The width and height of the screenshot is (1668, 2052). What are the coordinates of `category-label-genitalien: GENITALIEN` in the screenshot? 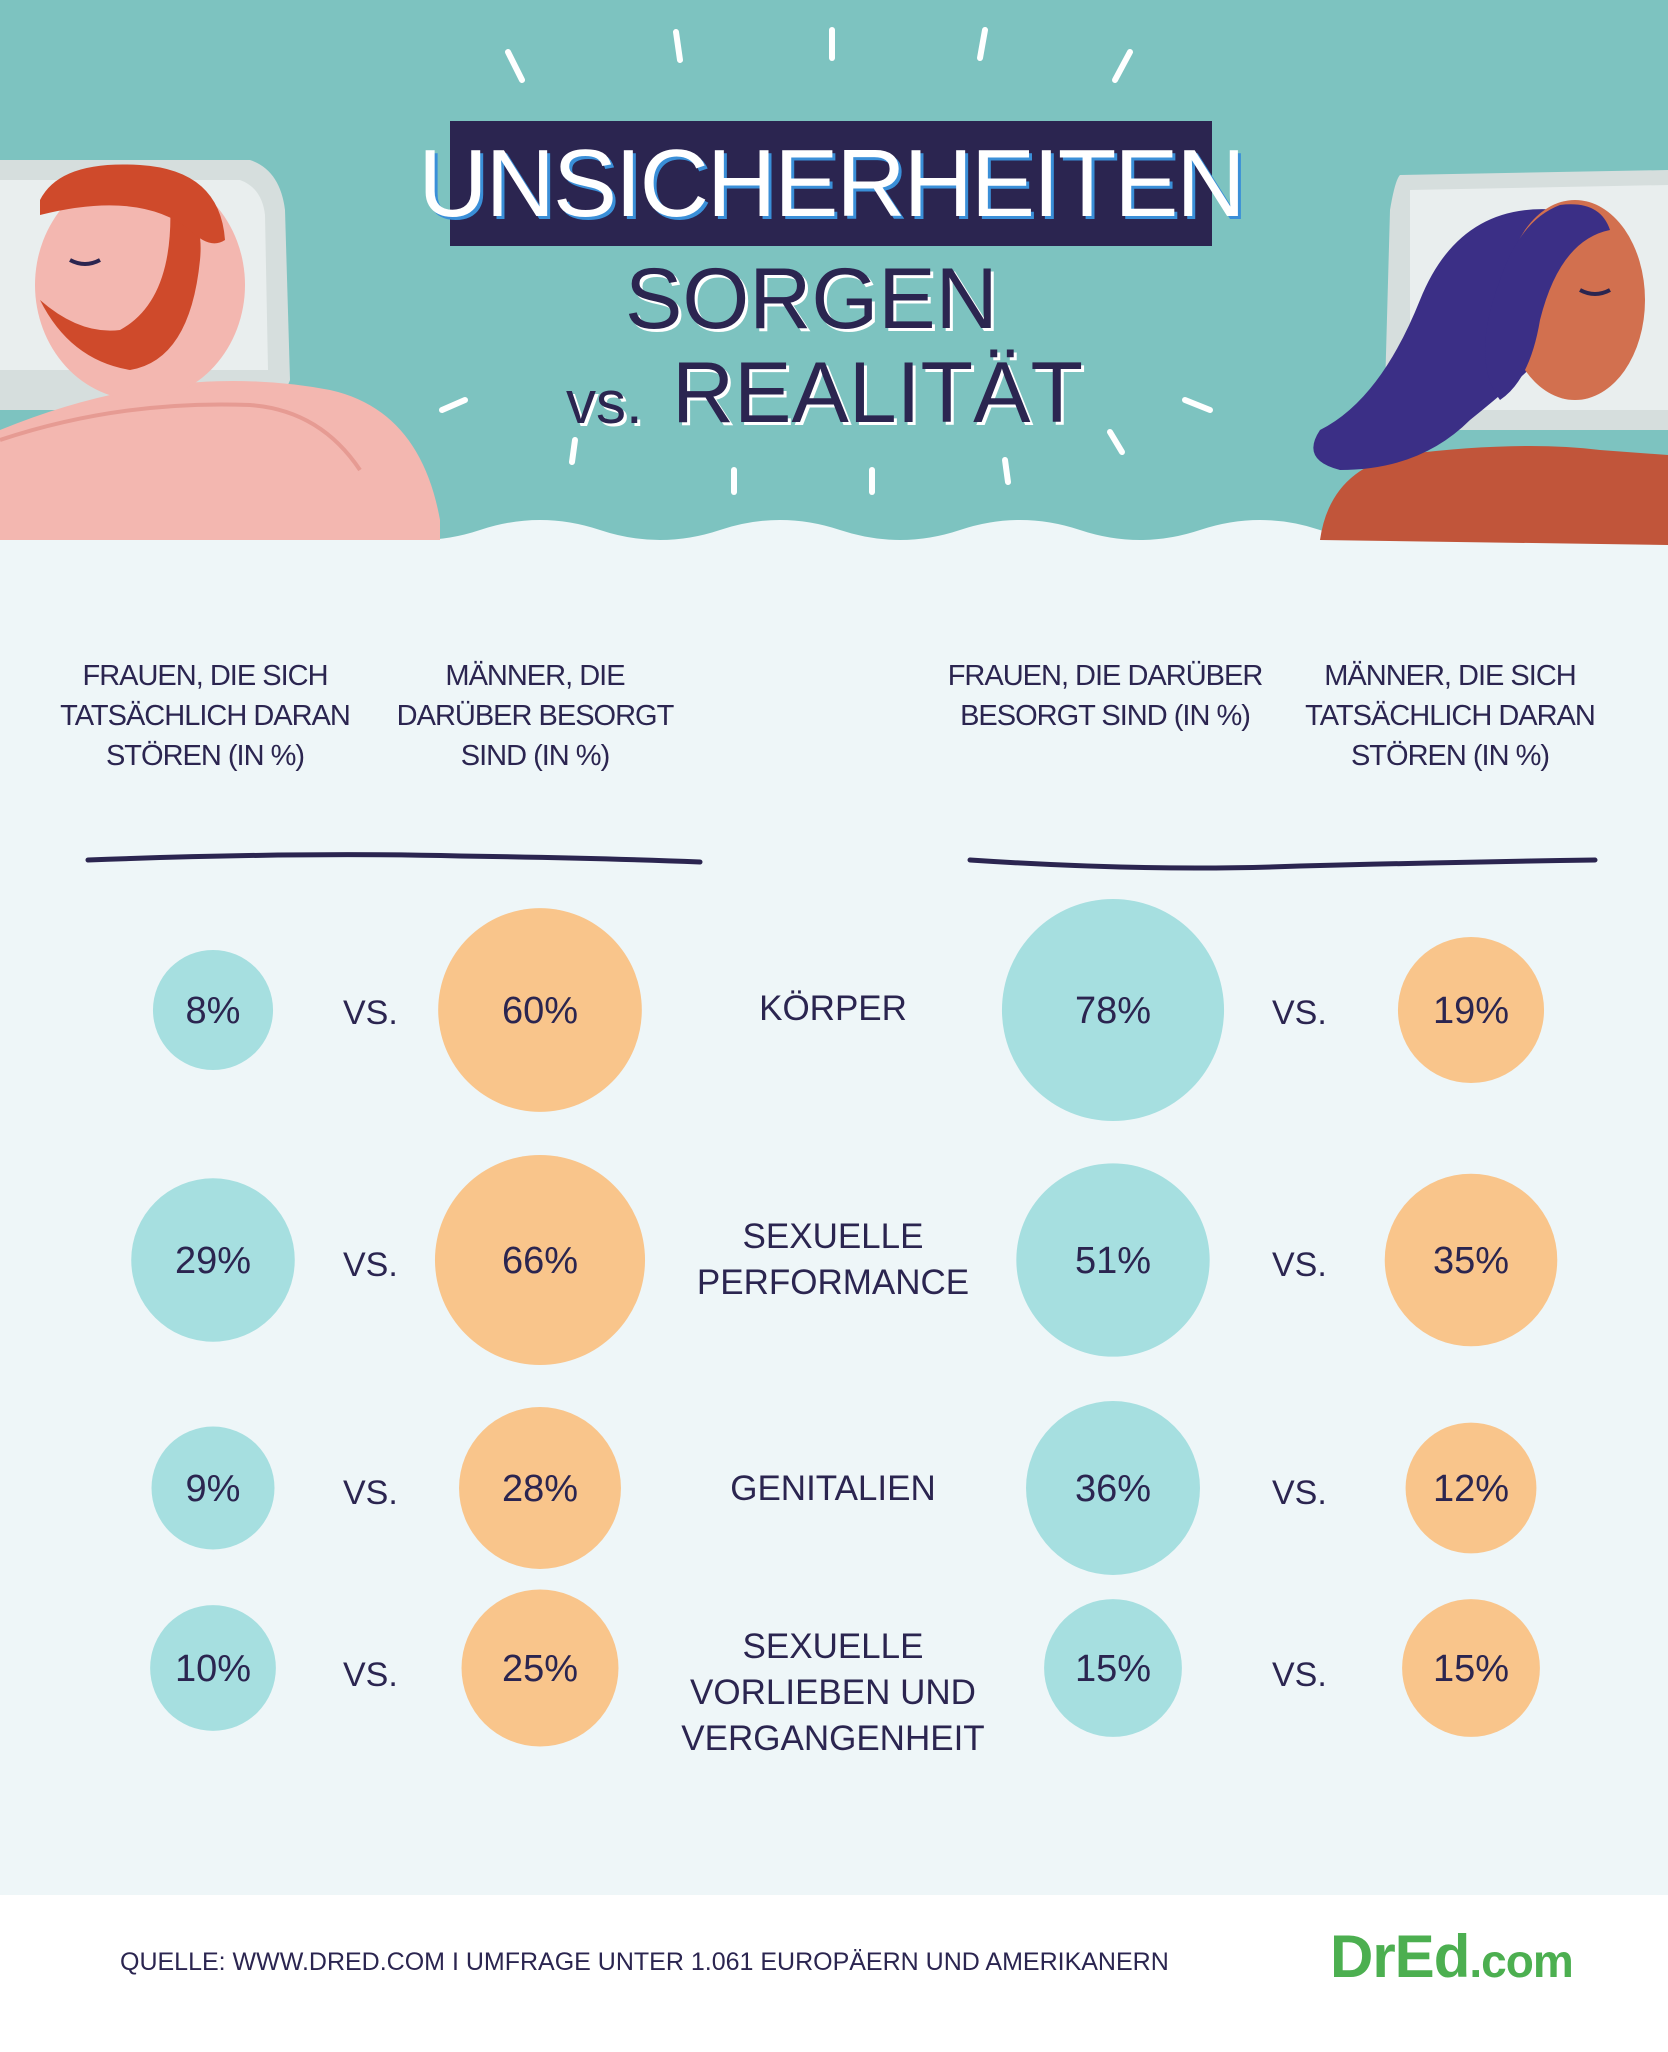 It's located at (833, 1488).